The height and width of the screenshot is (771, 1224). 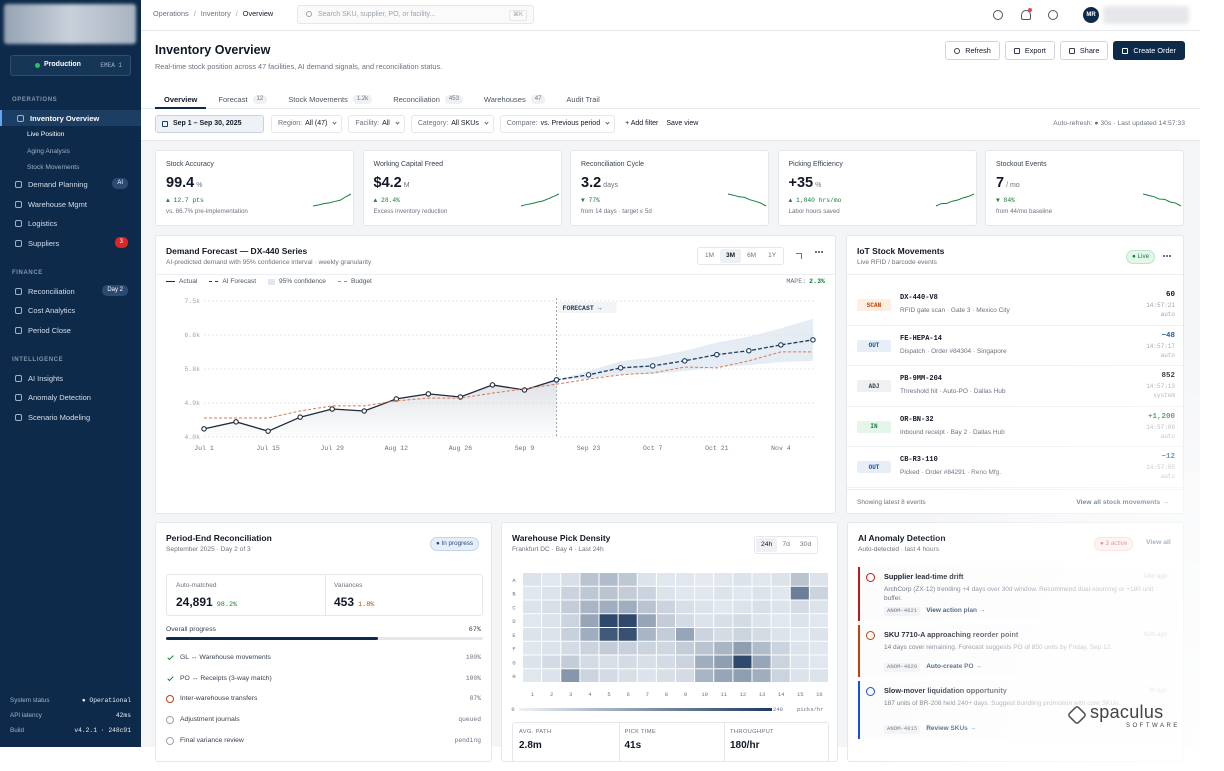 What do you see at coordinates (171, 13) in the screenshot?
I see `breadcrumb-item: Operations` at bounding box center [171, 13].